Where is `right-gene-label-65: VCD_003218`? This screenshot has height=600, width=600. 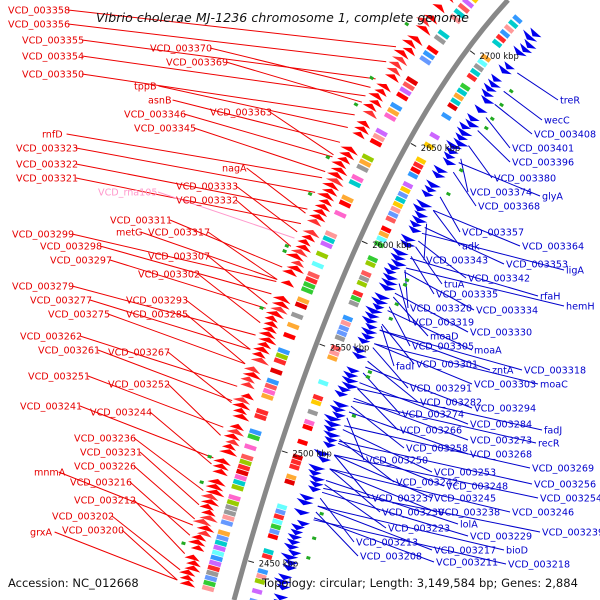 right-gene-label-65: VCD_003218 is located at coordinates (539, 565).